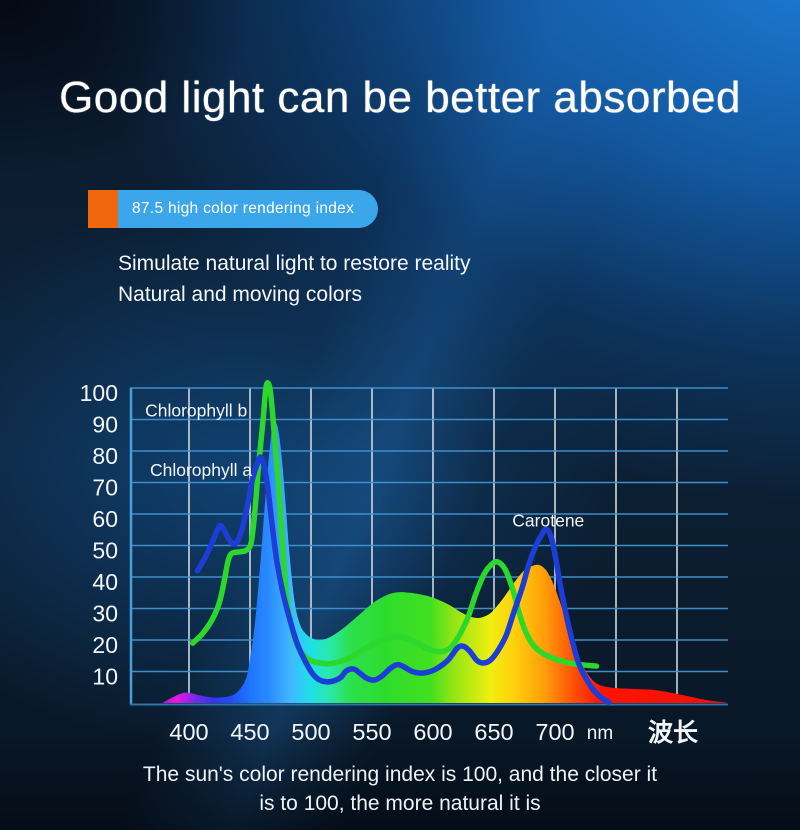  I want to click on y-tick-label: 100, so click(99, 393).